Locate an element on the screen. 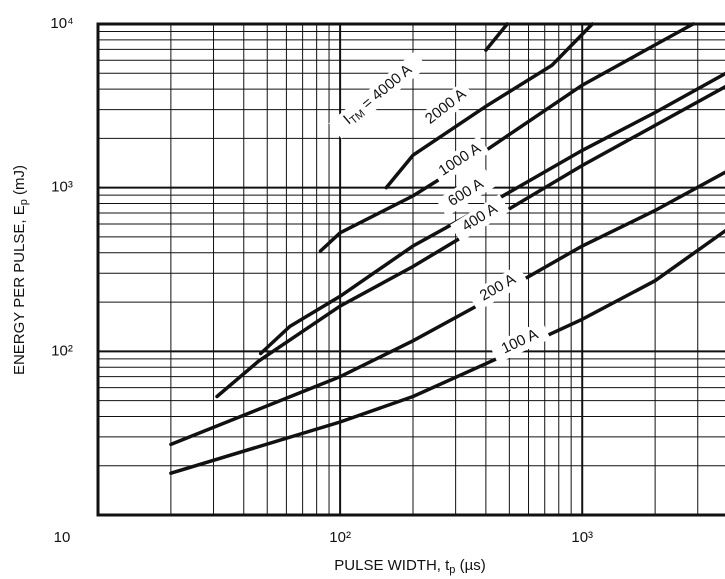  y-tick-label: 10³ is located at coordinates (62, 187).